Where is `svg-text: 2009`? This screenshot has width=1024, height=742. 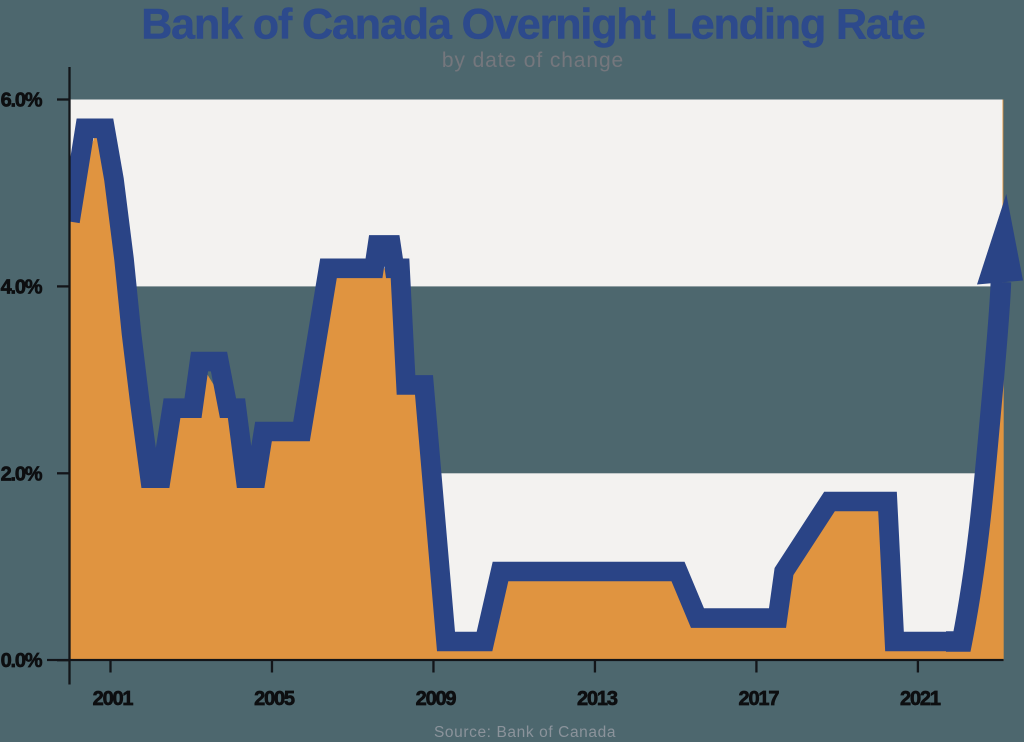
svg-text: 2009 is located at coordinates (436, 699).